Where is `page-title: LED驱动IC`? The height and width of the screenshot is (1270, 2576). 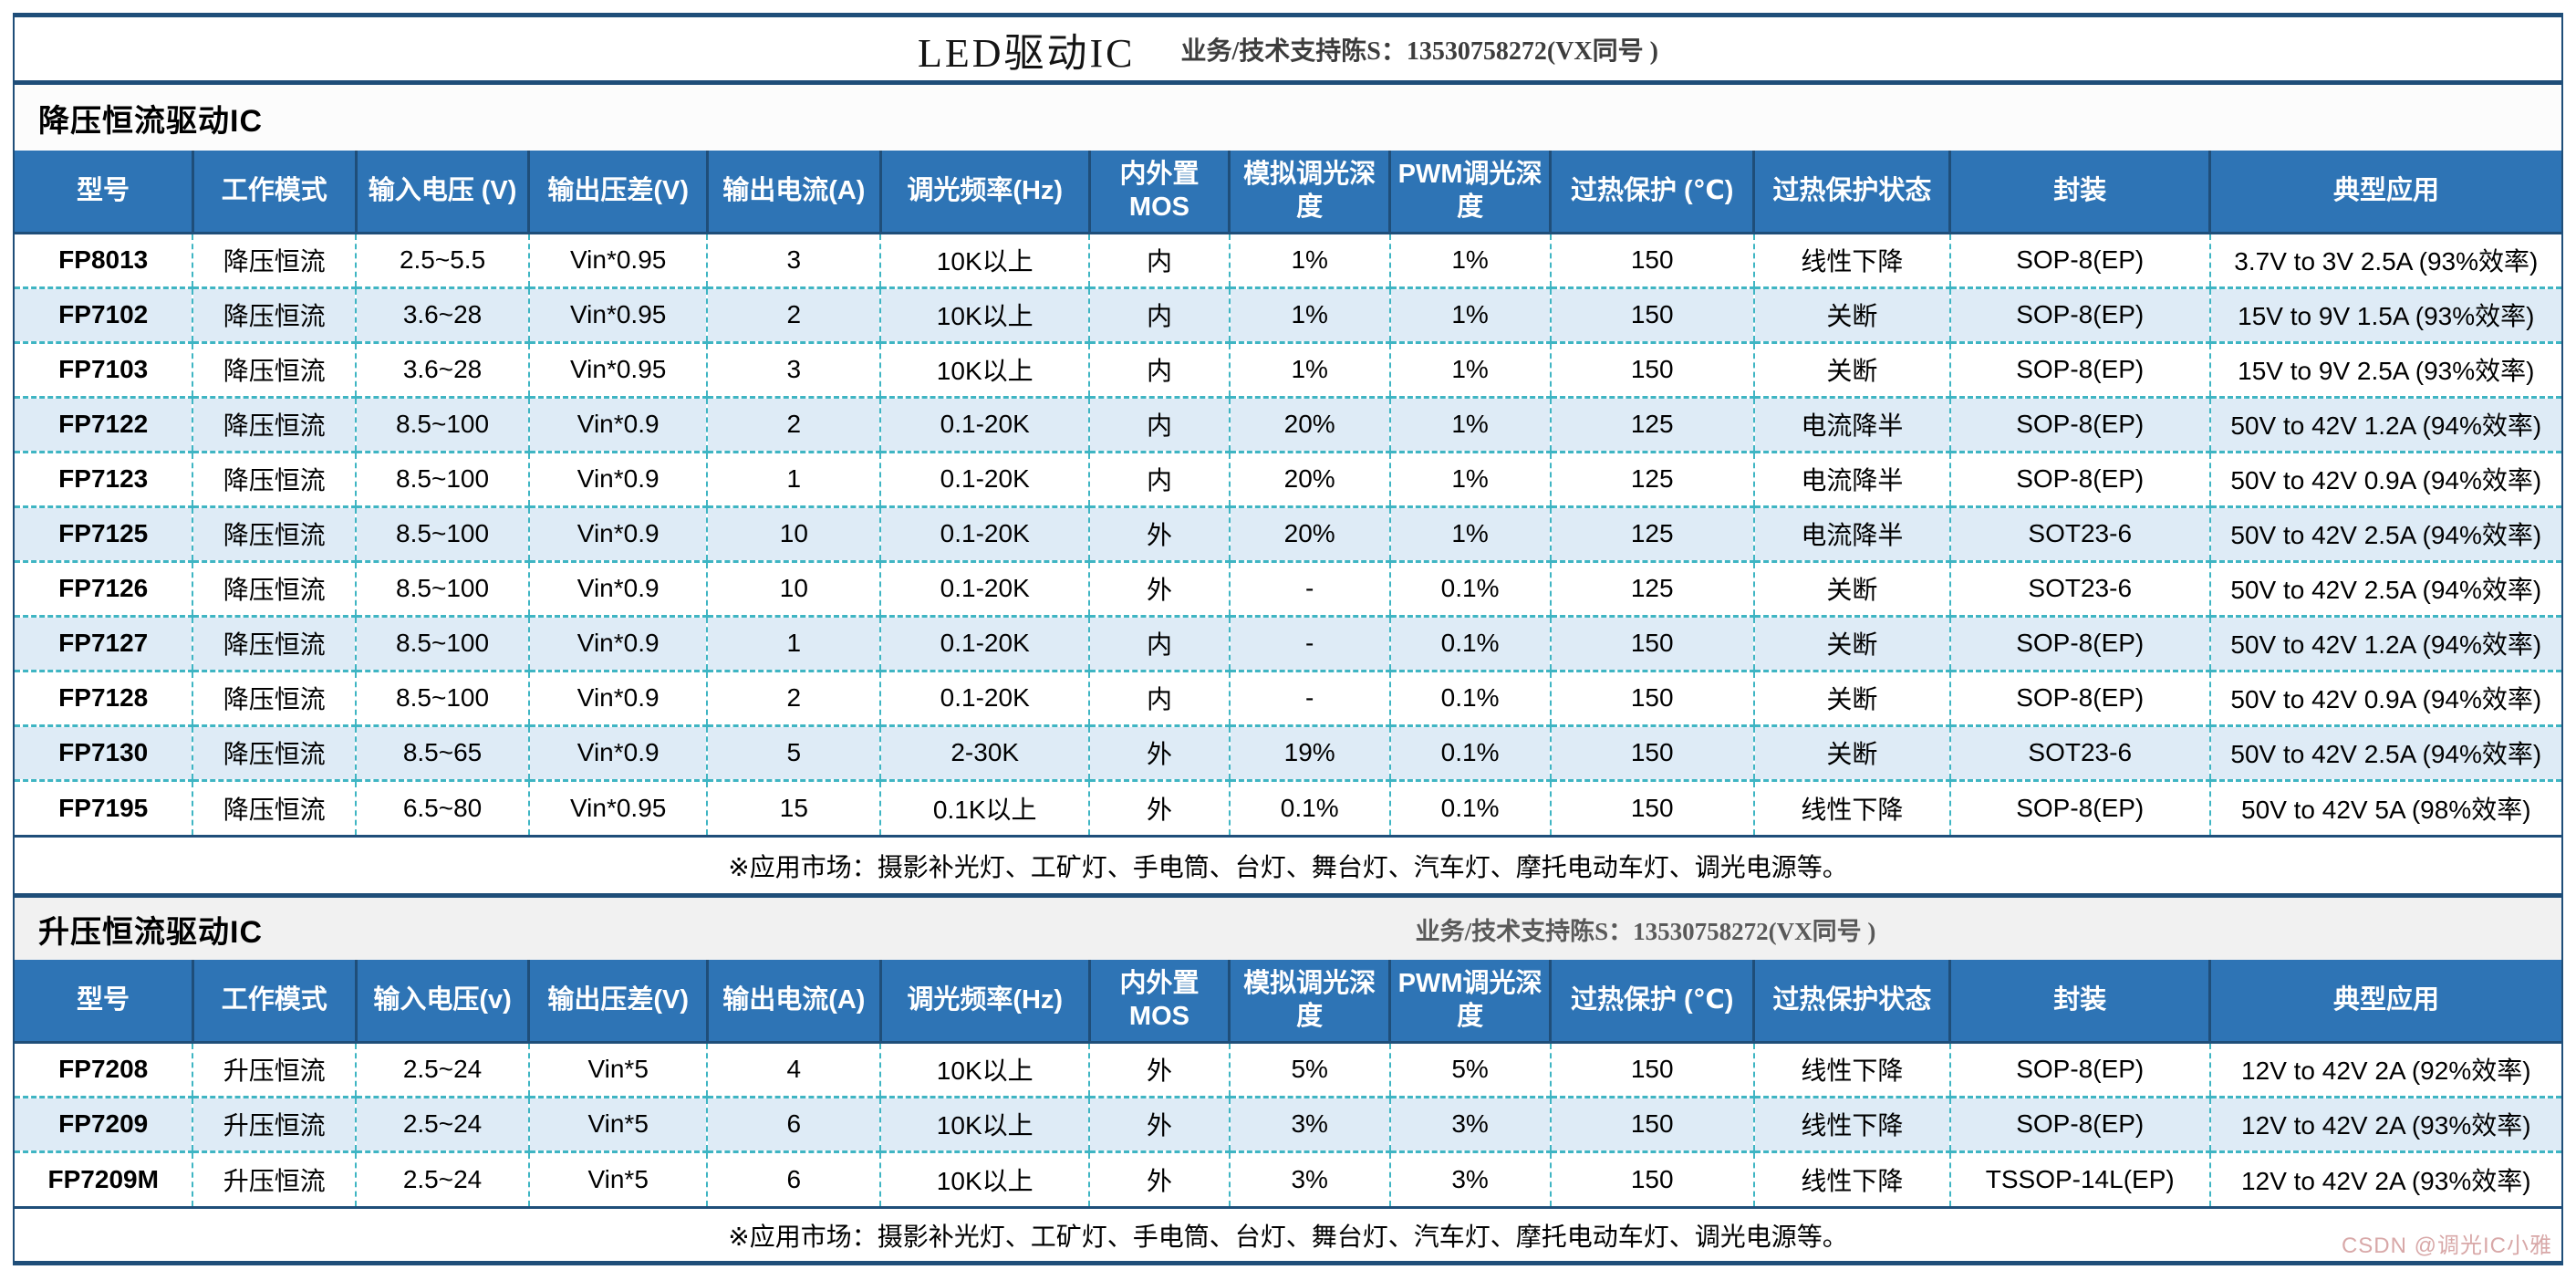 page-title: LED驱动IC is located at coordinates (1027, 53).